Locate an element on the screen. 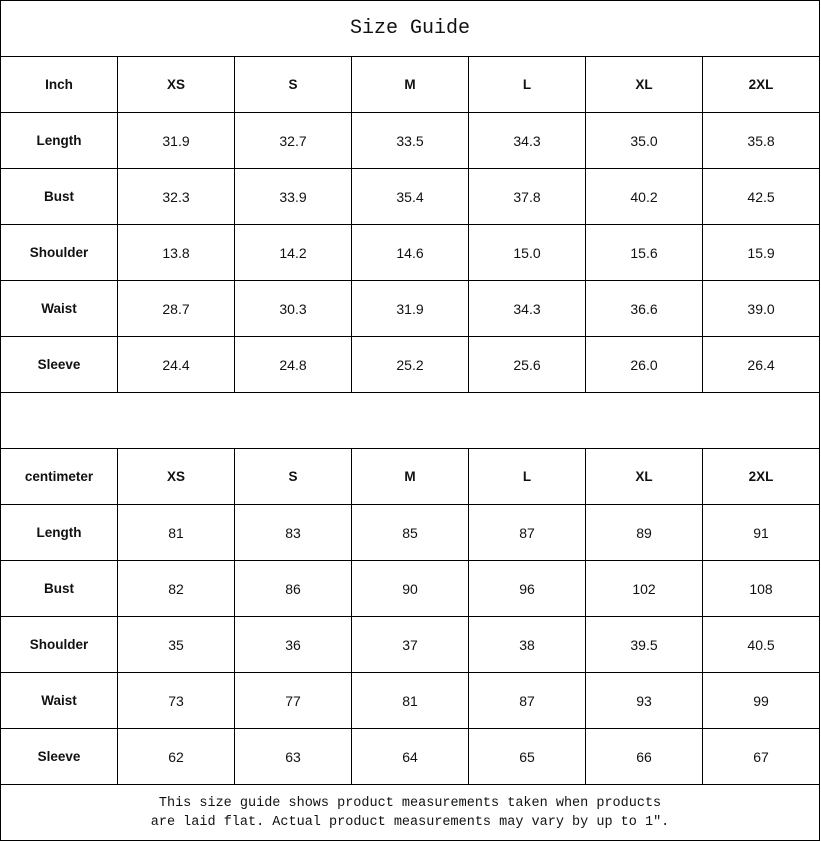  measurement-value: 90 is located at coordinates (410, 588).